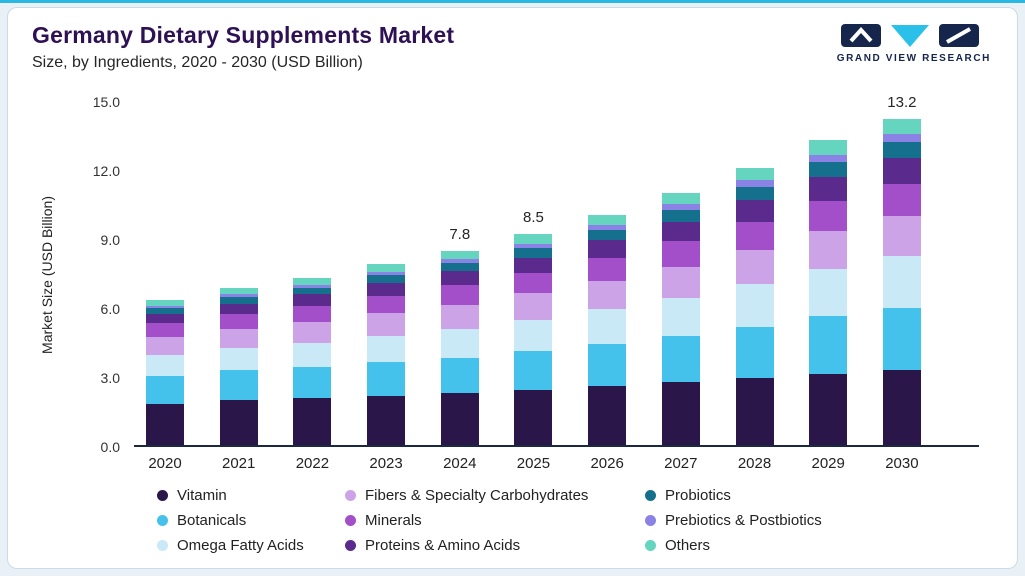  Describe the element at coordinates (110, 378) in the screenshot. I see `y-tick-label-3: 3.0` at that location.